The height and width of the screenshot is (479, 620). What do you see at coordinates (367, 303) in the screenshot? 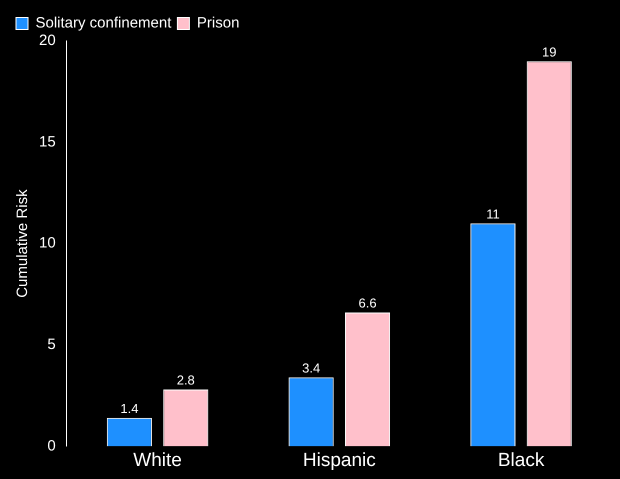
I see `data-label: 6.6` at bounding box center [367, 303].